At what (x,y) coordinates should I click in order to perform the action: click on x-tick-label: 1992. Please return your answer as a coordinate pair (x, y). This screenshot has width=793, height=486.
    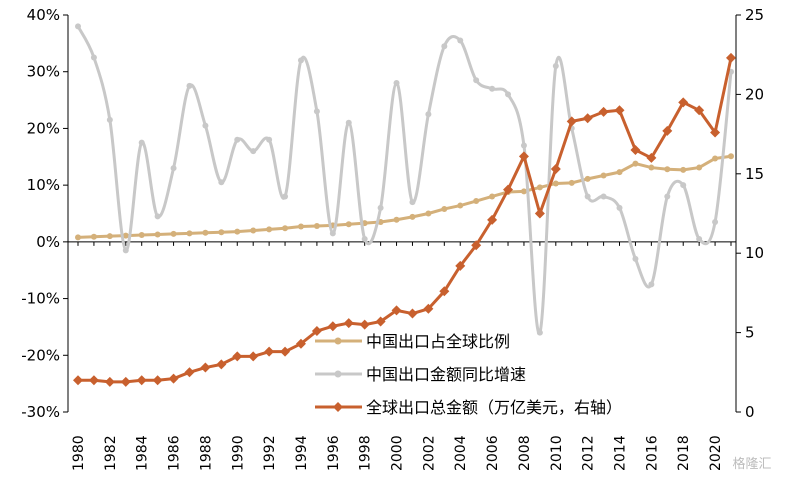
    Looking at the image, I should click on (270, 453).